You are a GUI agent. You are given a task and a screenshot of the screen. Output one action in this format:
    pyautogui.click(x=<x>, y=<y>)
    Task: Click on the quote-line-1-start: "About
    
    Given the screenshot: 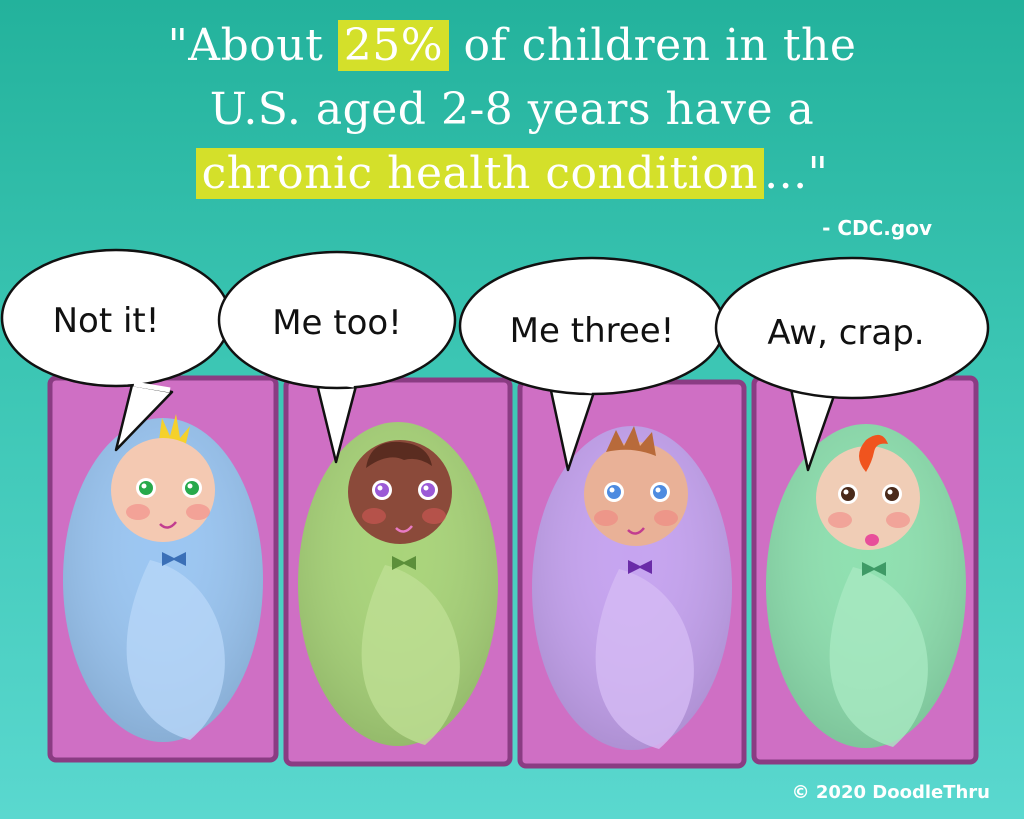 What is the action you would take?
    pyautogui.click(x=252, y=45)
    